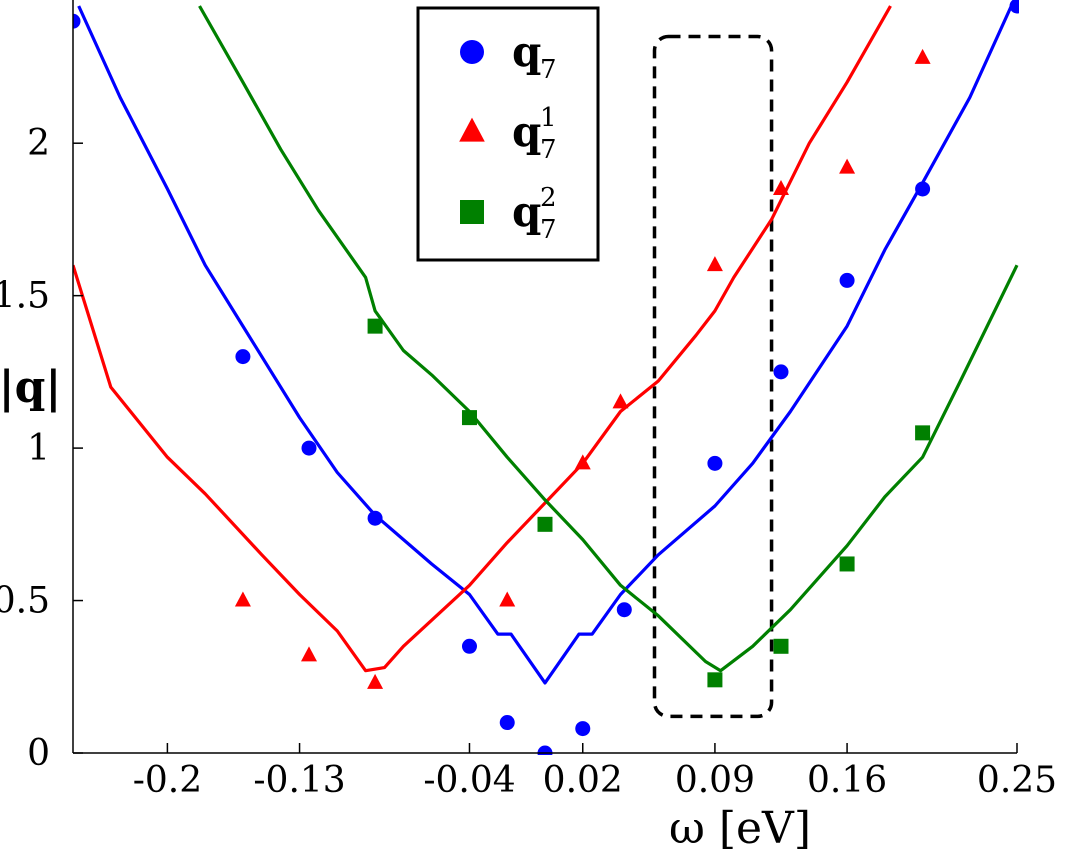 Image resolution: width=1075 pixels, height=860 pixels. I want to click on x-axis-label: ω [eV], so click(740, 828).